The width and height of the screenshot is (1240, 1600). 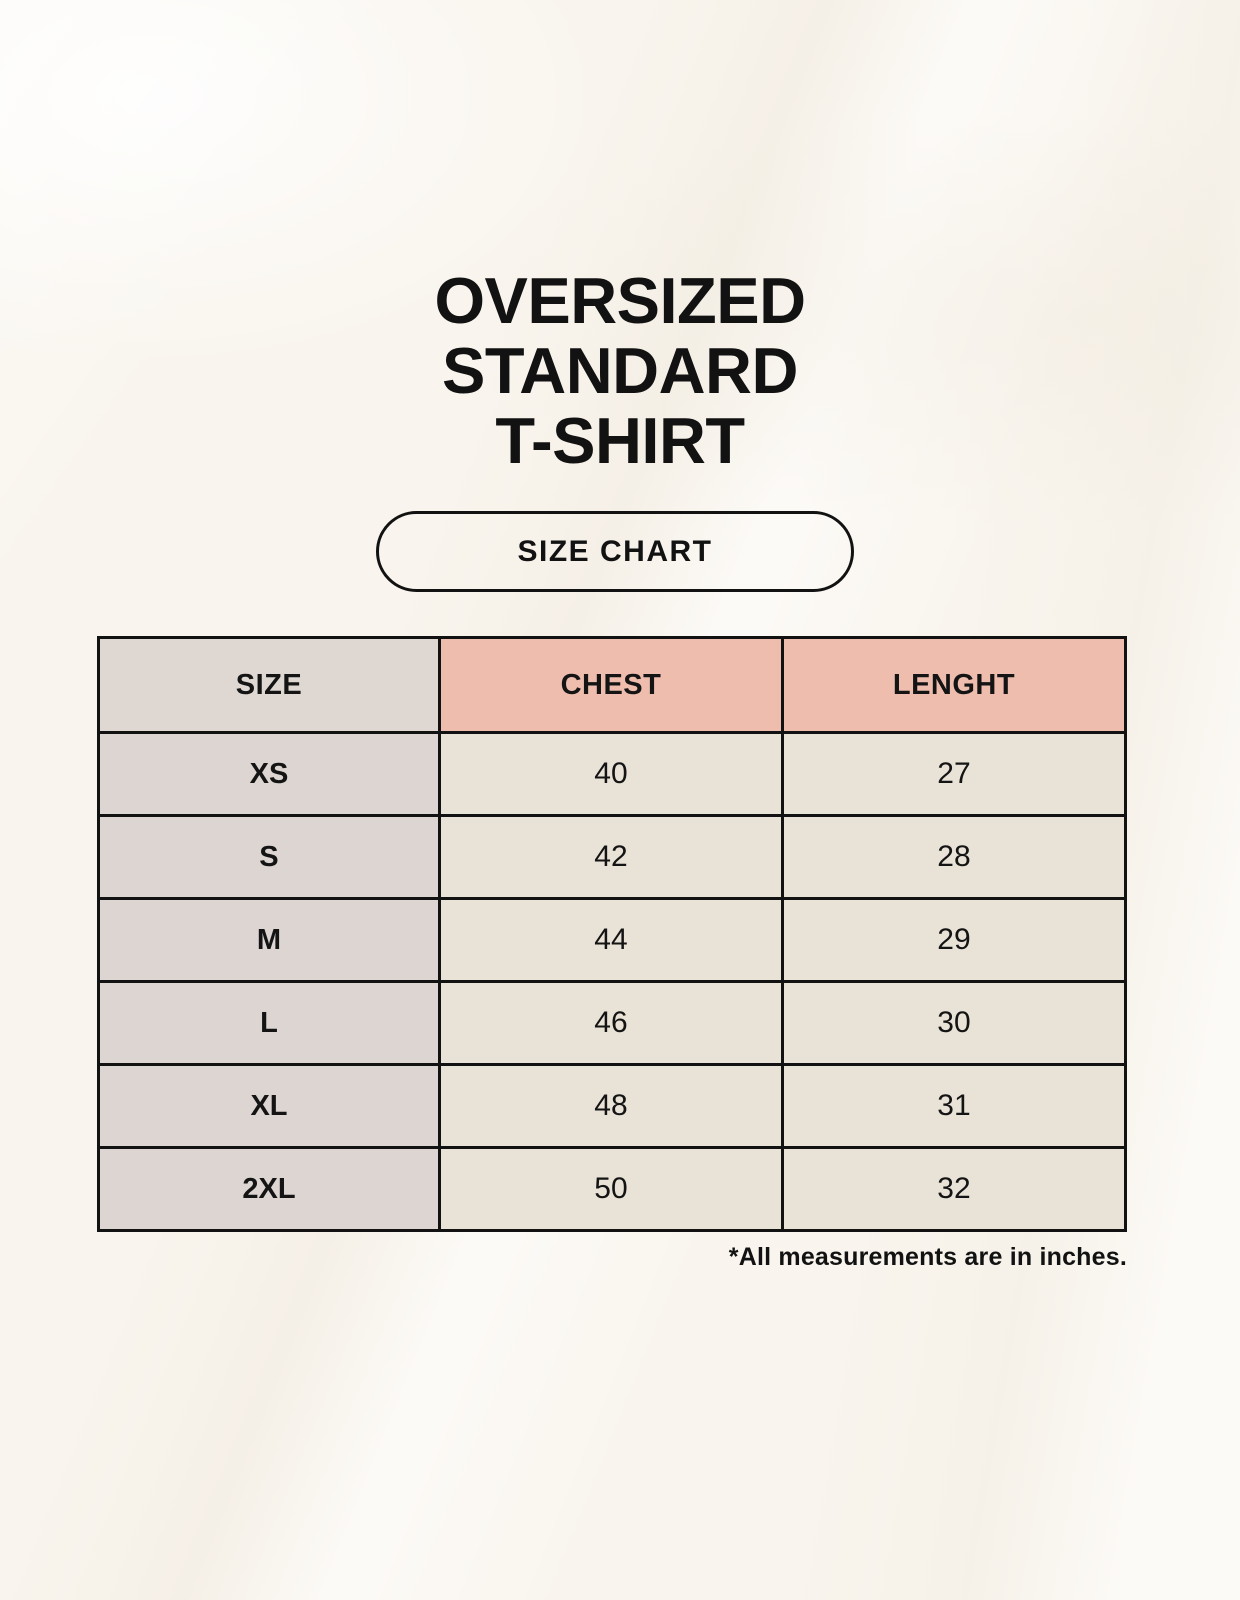 I want to click on column-header-chest: CHEST, so click(x=610, y=685).